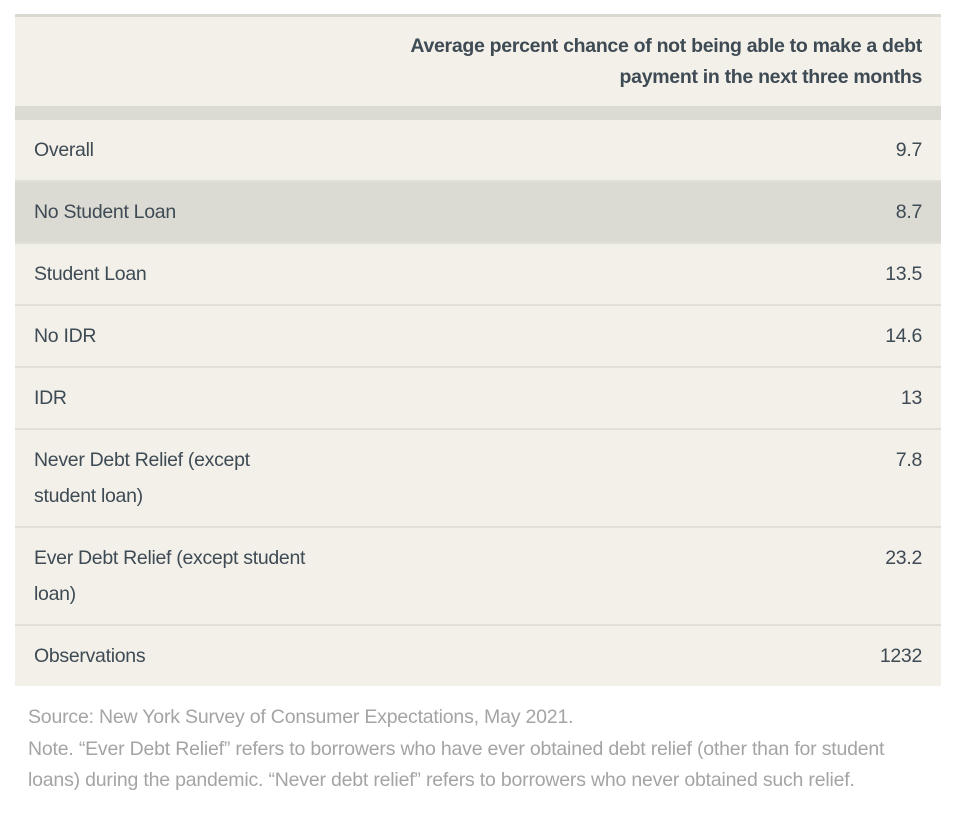 The height and width of the screenshot is (838, 956). I want to click on row-label: Student Loan, so click(90, 274).